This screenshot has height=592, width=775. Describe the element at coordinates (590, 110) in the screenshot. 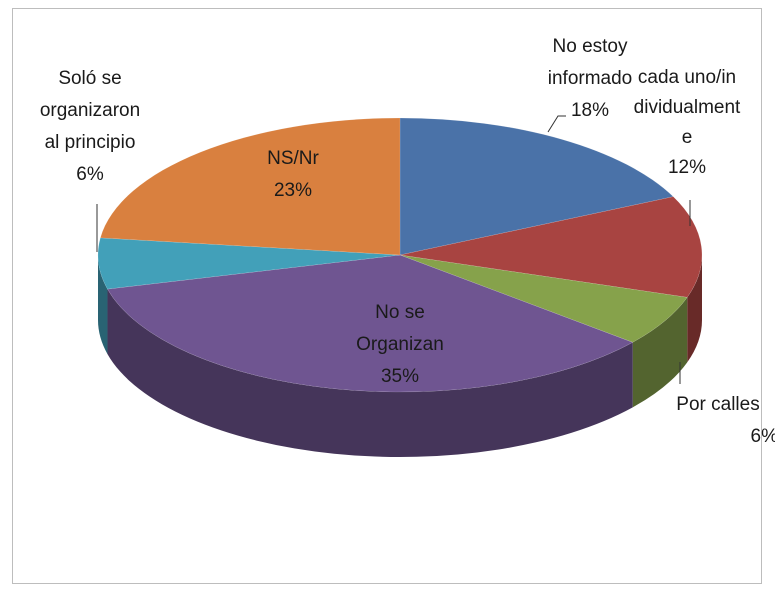

I see `value-label: 18%` at that location.